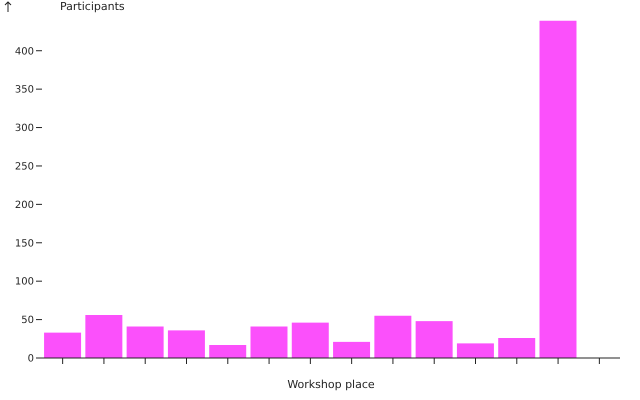 The width and height of the screenshot is (640, 400). Describe the element at coordinates (24, 52) in the screenshot. I see `y-tick-label: 400` at that location.